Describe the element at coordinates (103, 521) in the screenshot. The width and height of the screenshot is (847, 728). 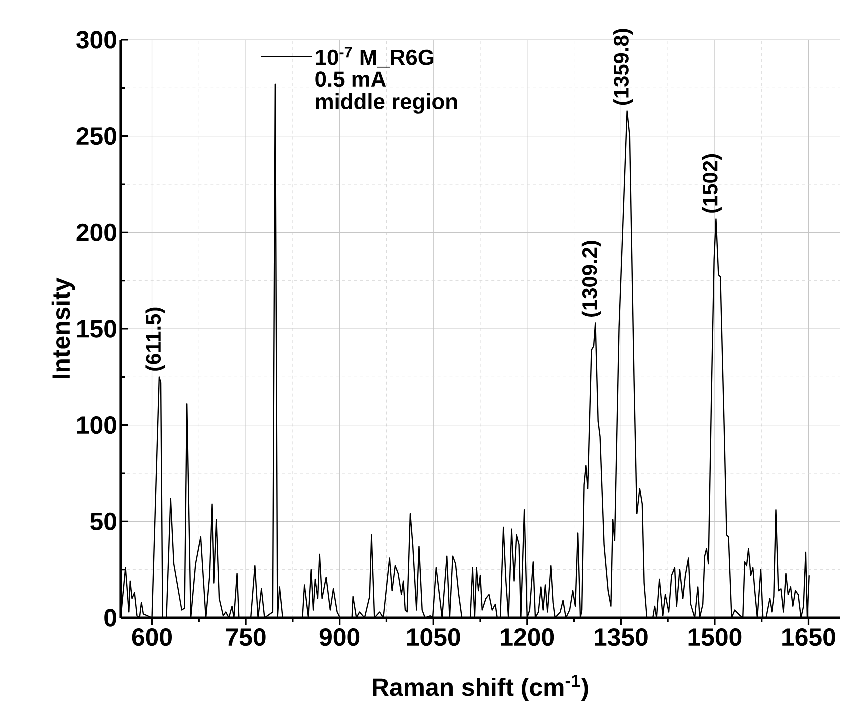
I see `y-tick-label: 50` at that location.